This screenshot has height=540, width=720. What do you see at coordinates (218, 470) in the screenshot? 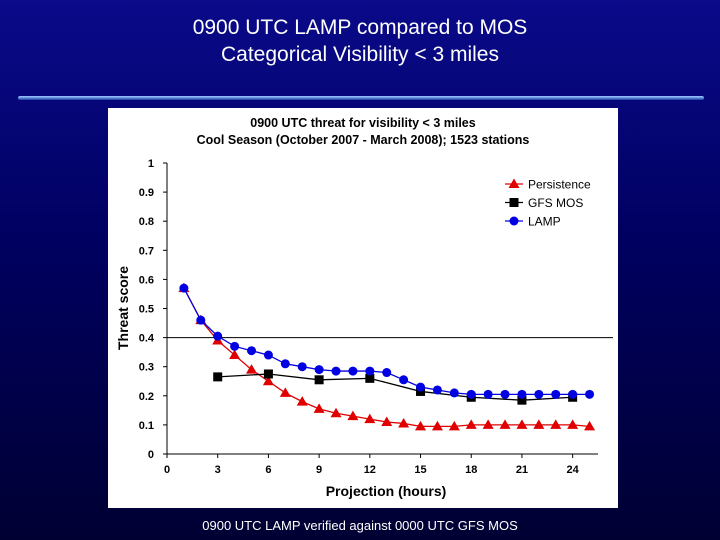
I see `x-tick-label: 3` at bounding box center [218, 470].